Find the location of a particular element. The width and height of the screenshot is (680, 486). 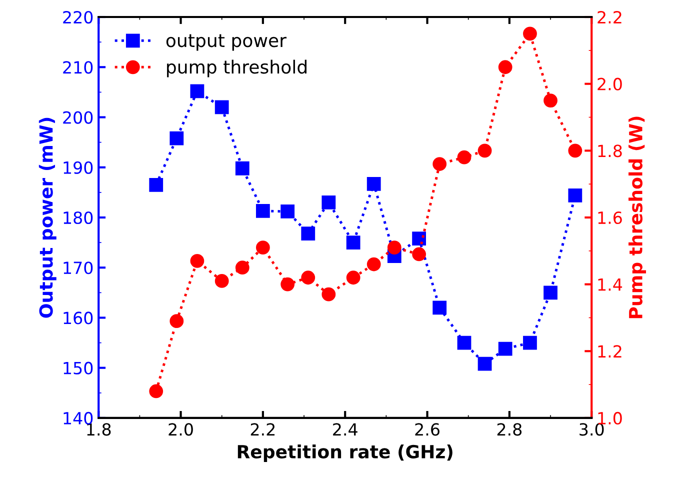

y-axis-title: Output power (mW) is located at coordinates (47, 218).